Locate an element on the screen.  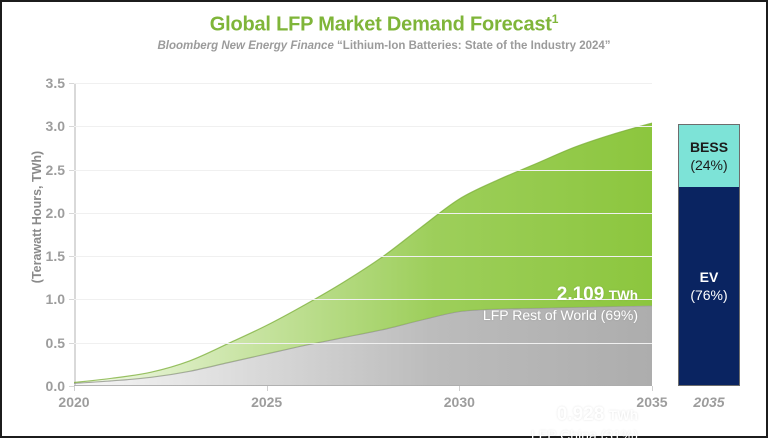
y-tick-label: 2.5 is located at coordinates (55, 169).